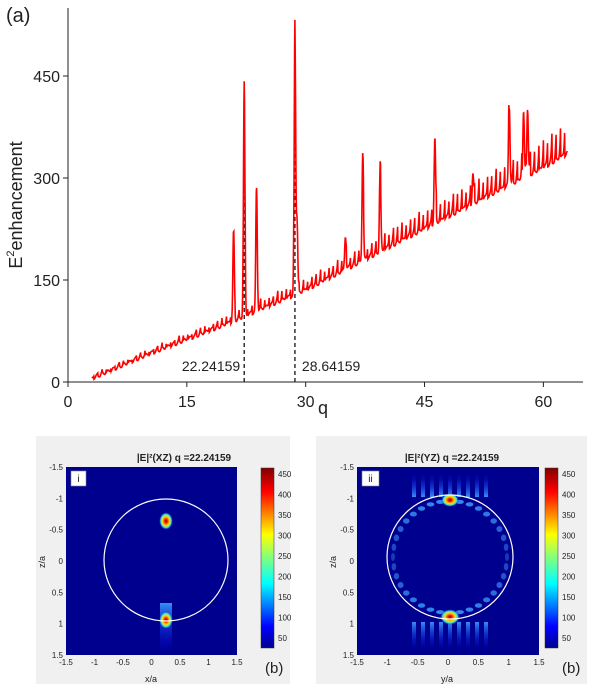 The height and width of the screenshot is (685, 591). I want to click on y-tick-label: 450, so click(46, 77).